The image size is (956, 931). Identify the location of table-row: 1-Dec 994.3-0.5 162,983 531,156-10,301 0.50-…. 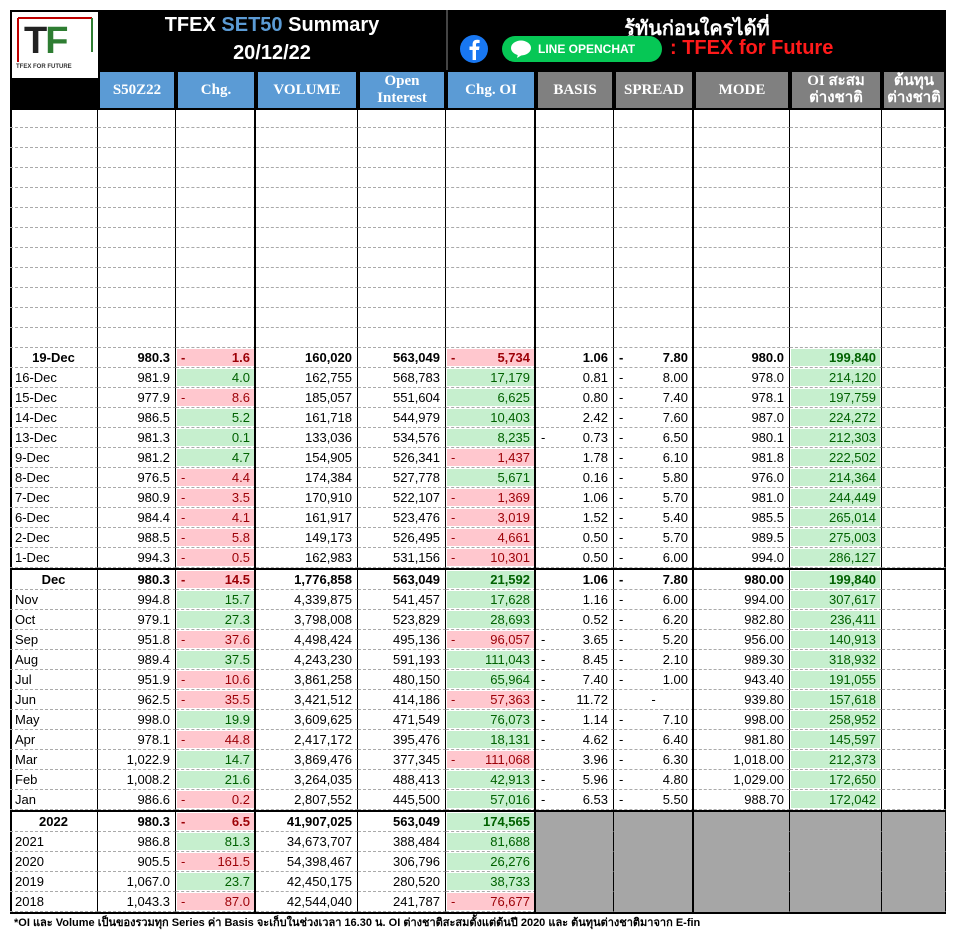
(478, 558).